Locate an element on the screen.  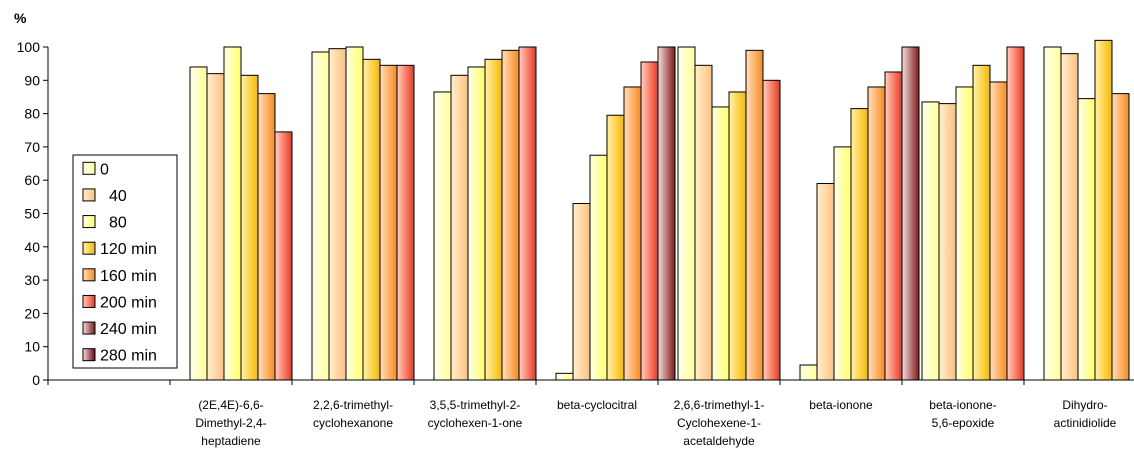
y-tick-label: 70 is located at coordinates (32, 147).